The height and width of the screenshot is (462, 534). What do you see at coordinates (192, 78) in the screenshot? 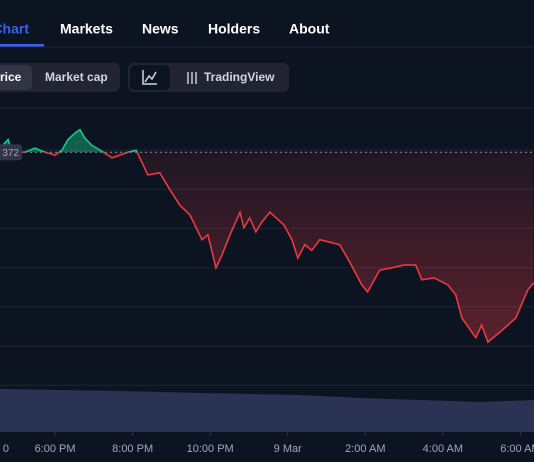
I see `candle-icon` at bounding box center [192, 78].